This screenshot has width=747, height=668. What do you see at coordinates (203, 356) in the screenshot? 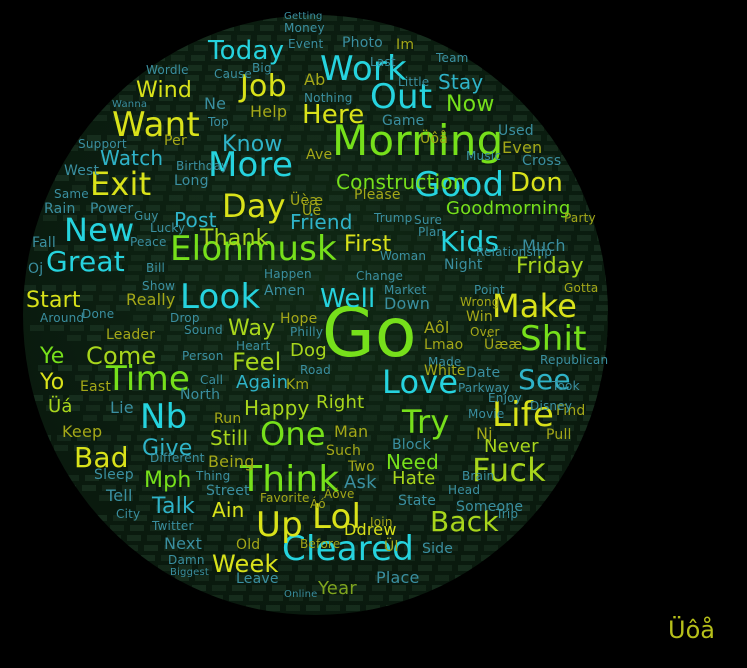
I see `cloud-word: Person` at bounding box center [203, 356].